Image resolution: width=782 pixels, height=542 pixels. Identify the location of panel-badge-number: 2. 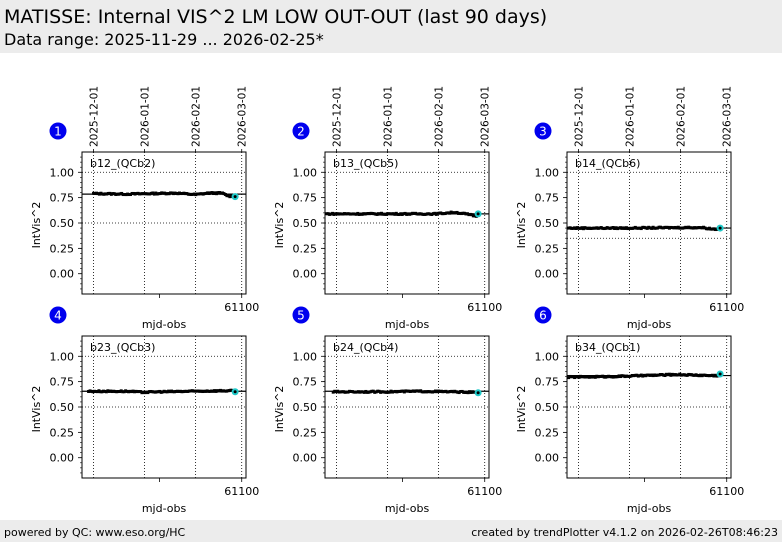
(301, 132).